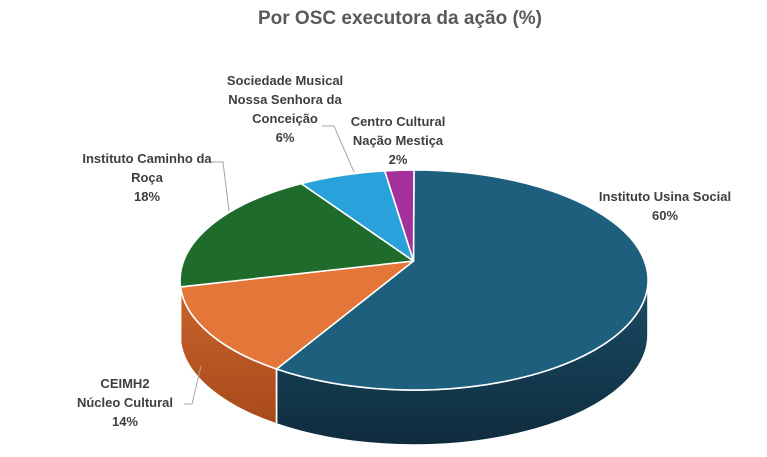  Describe the element at coordinates (285, 137) in the screenshot. I see `slice-label-line: 6%` at that location.